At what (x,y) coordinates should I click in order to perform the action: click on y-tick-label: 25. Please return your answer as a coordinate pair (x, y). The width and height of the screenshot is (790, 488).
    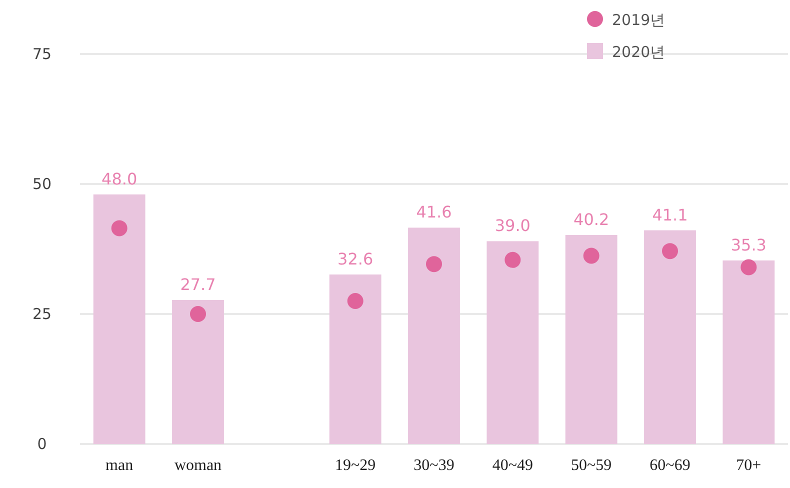
    Looking at the image, I should click on (42, 314).